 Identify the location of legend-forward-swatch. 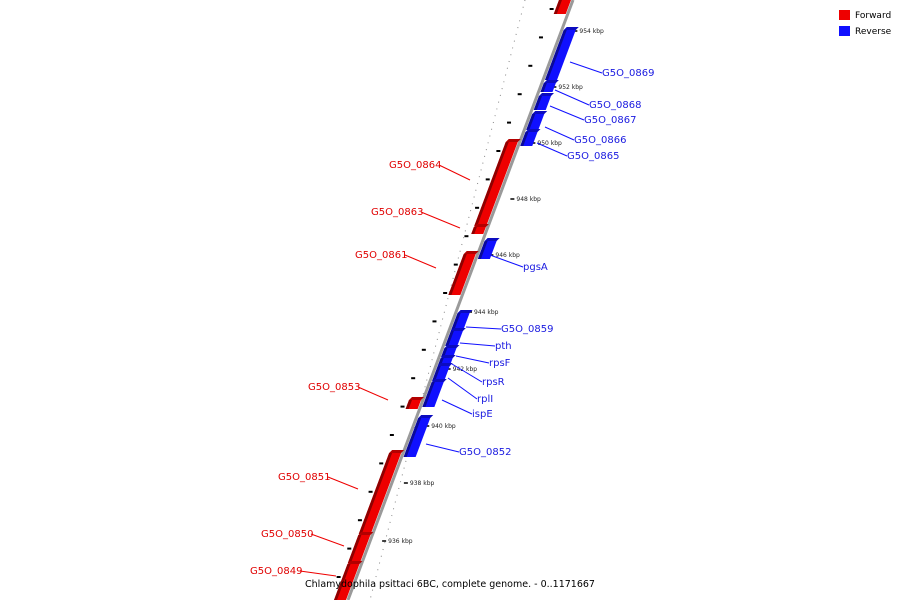
(844, 15).